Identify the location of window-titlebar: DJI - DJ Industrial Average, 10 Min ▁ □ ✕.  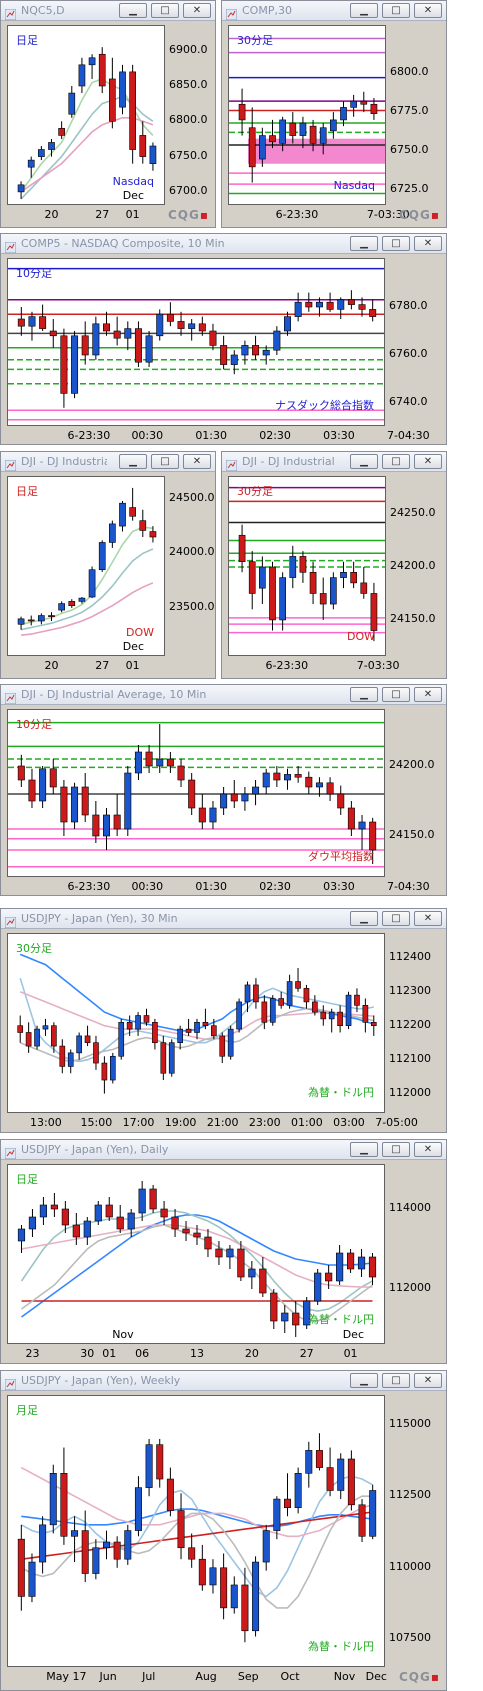
(223, 695).